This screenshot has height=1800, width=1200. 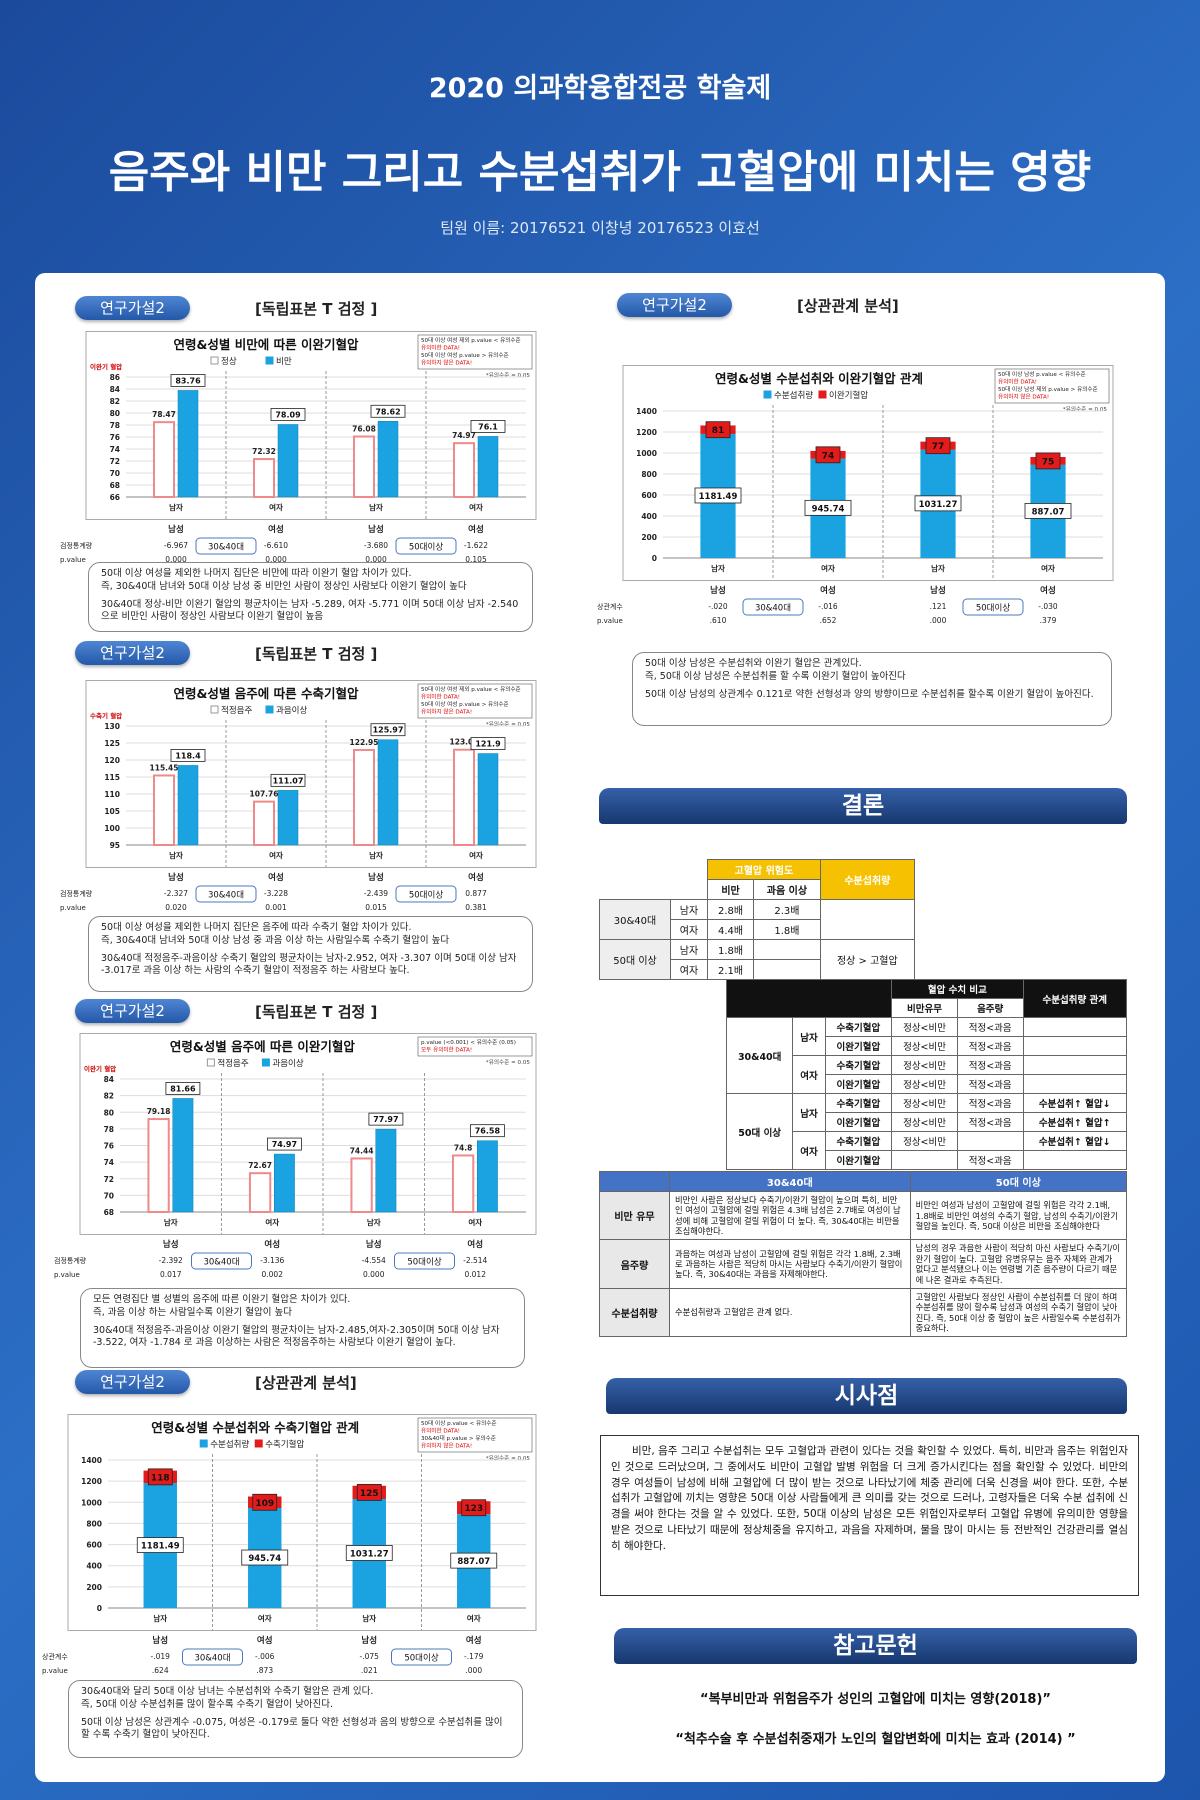 What do you see at coordinates (112, 828) in the screenshot?
I see `y-tick-label: 100` at bounding box center [112, 828].